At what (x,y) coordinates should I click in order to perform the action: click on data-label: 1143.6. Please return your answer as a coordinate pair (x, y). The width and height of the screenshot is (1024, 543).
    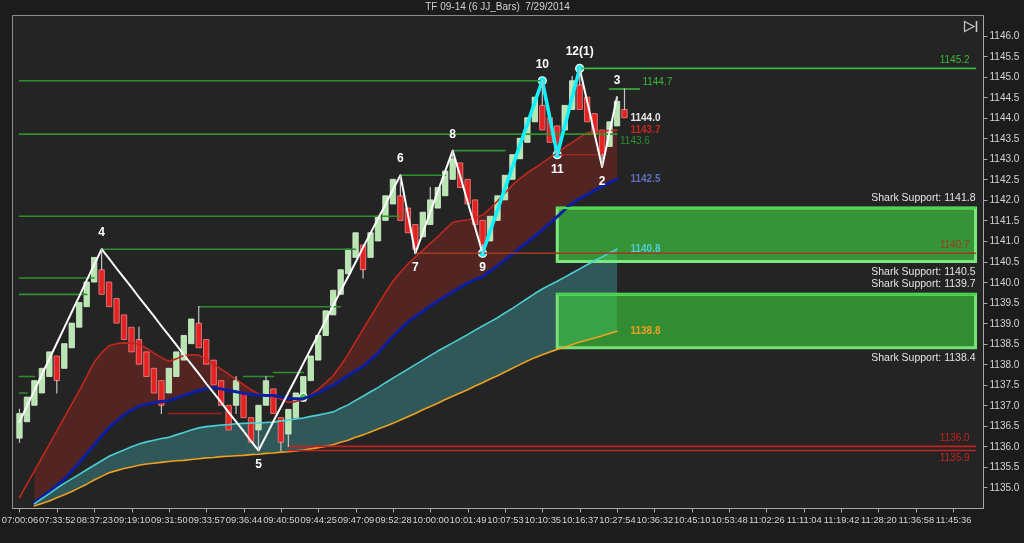
    Looking at the image, I should click on (635, 141).